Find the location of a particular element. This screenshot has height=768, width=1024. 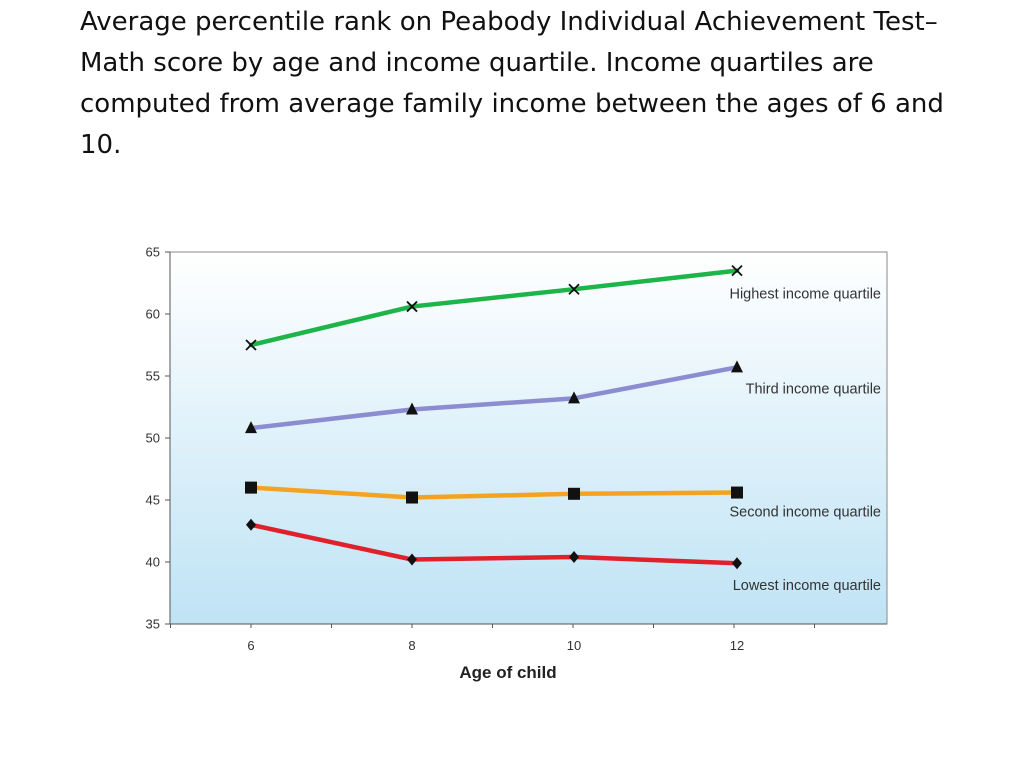

y-tick-label: 65 is located at coordinates (153, 252).